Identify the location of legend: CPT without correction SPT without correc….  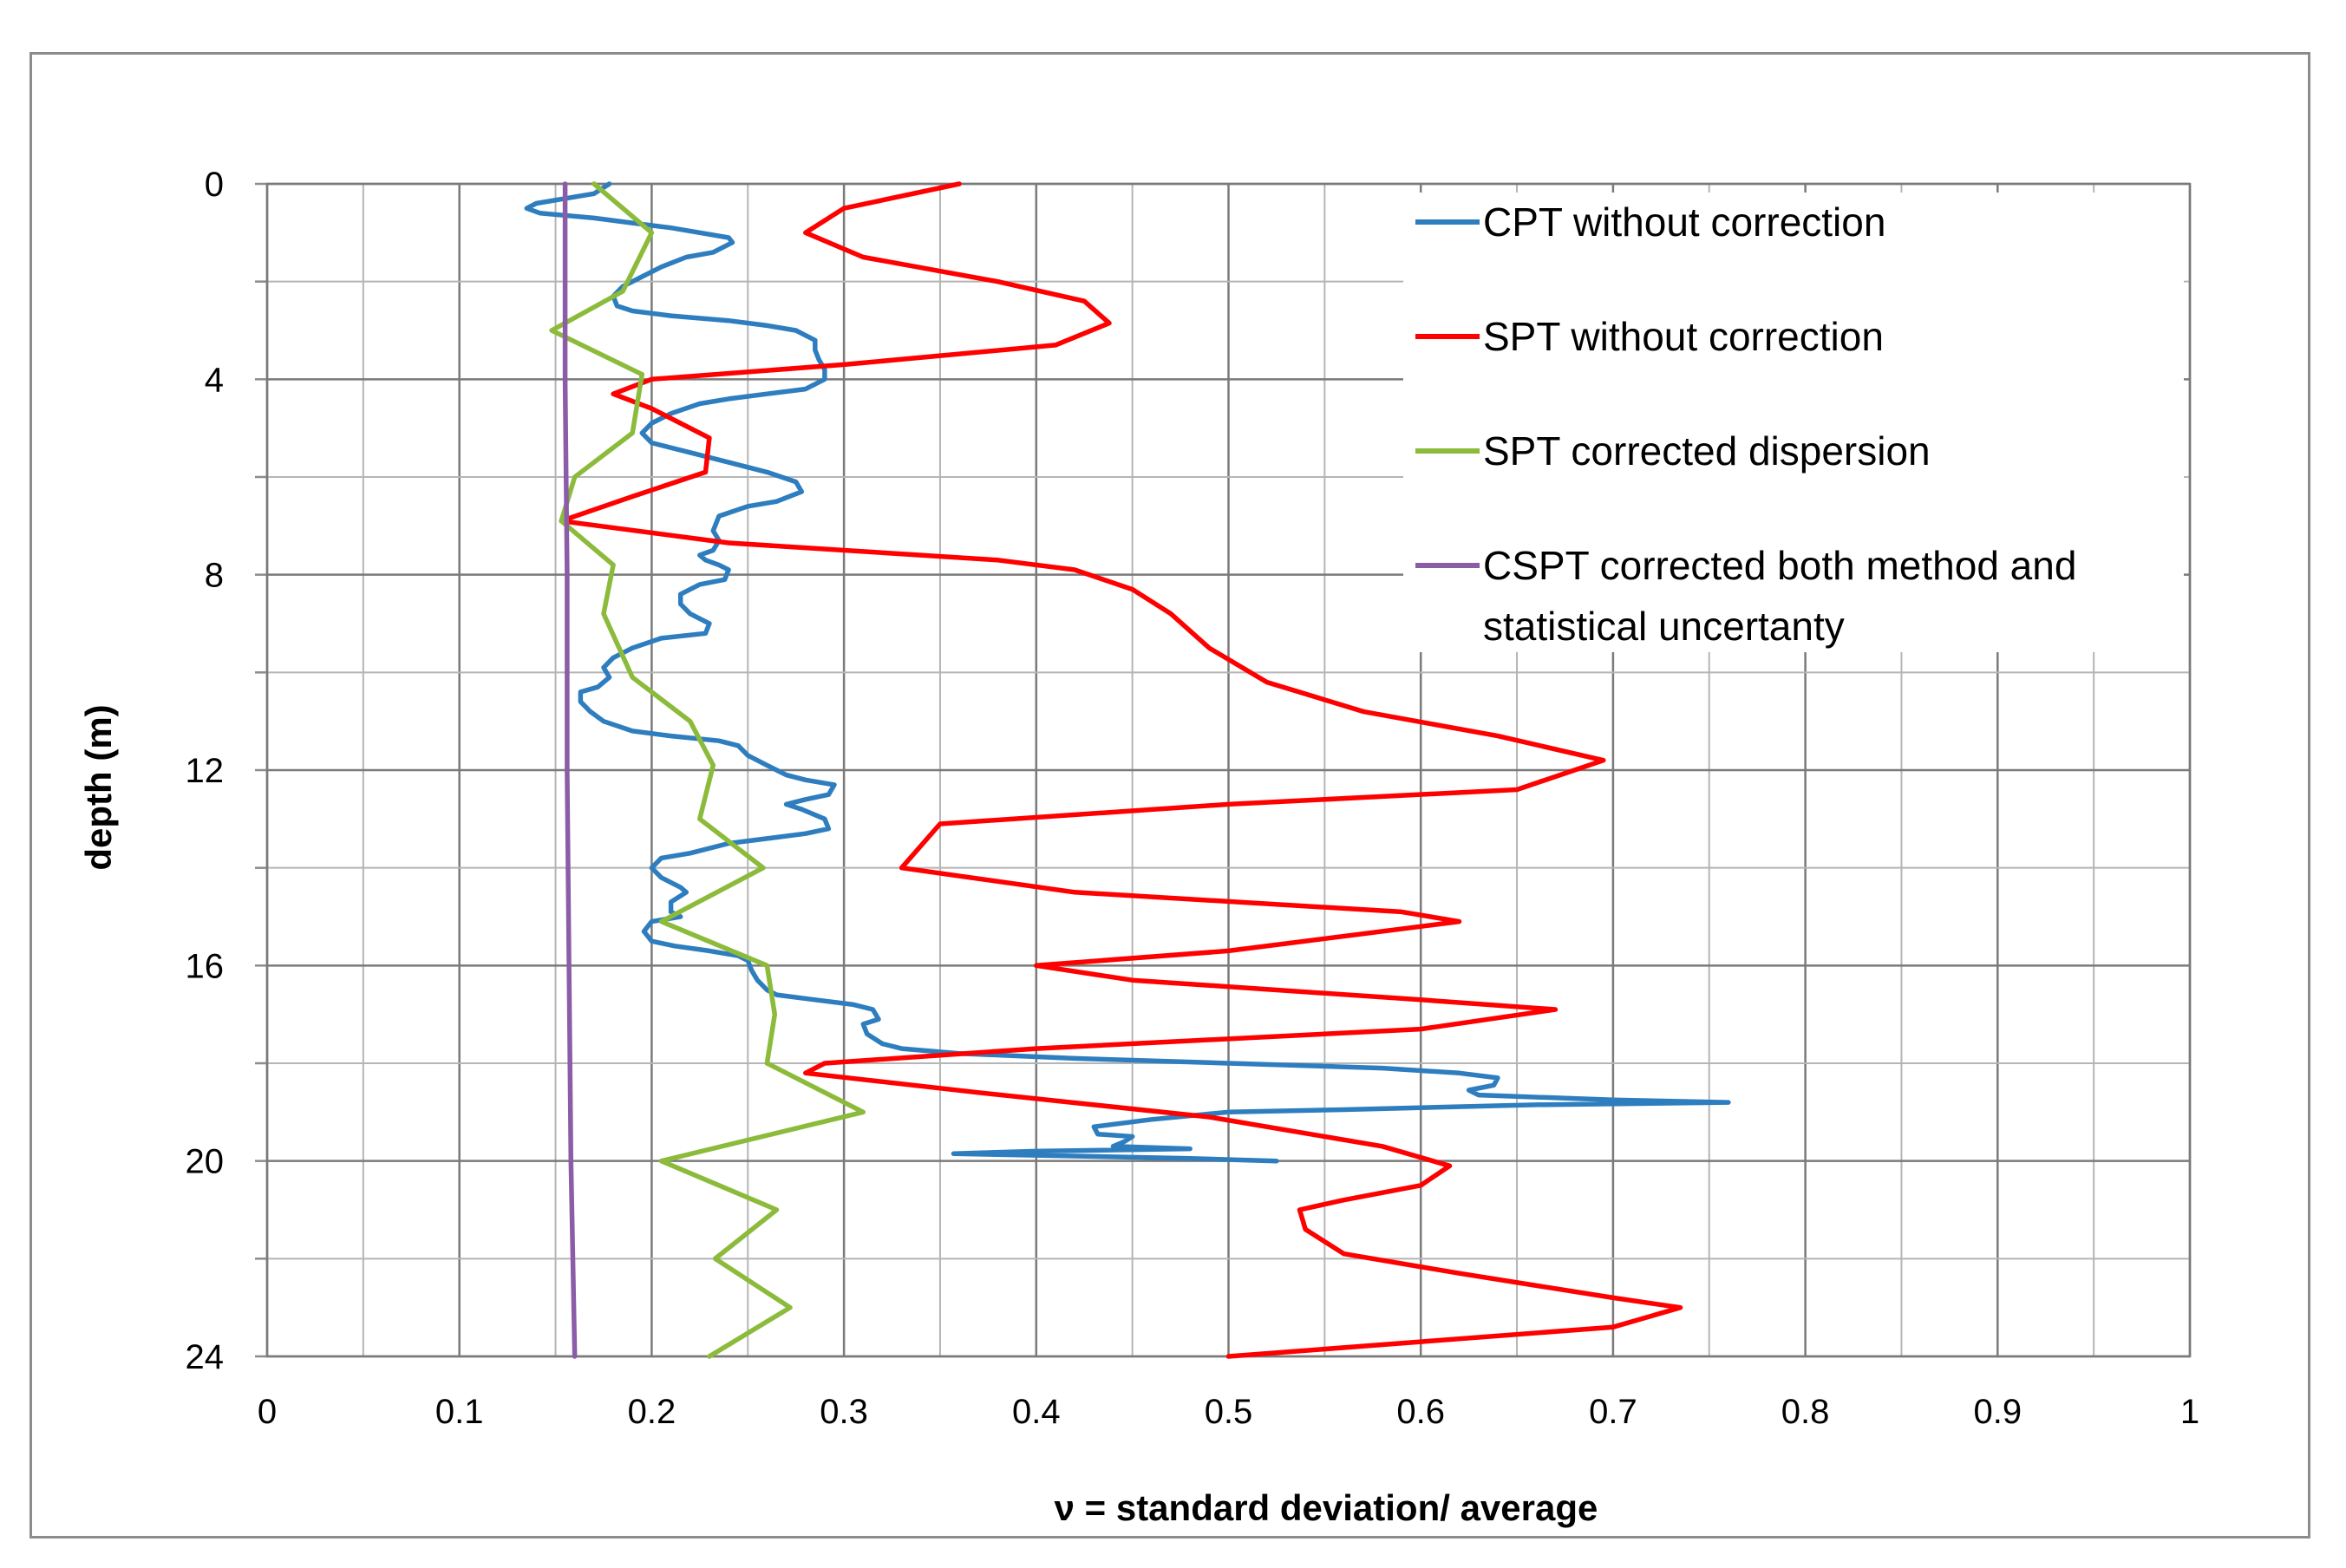
(1793, 422).